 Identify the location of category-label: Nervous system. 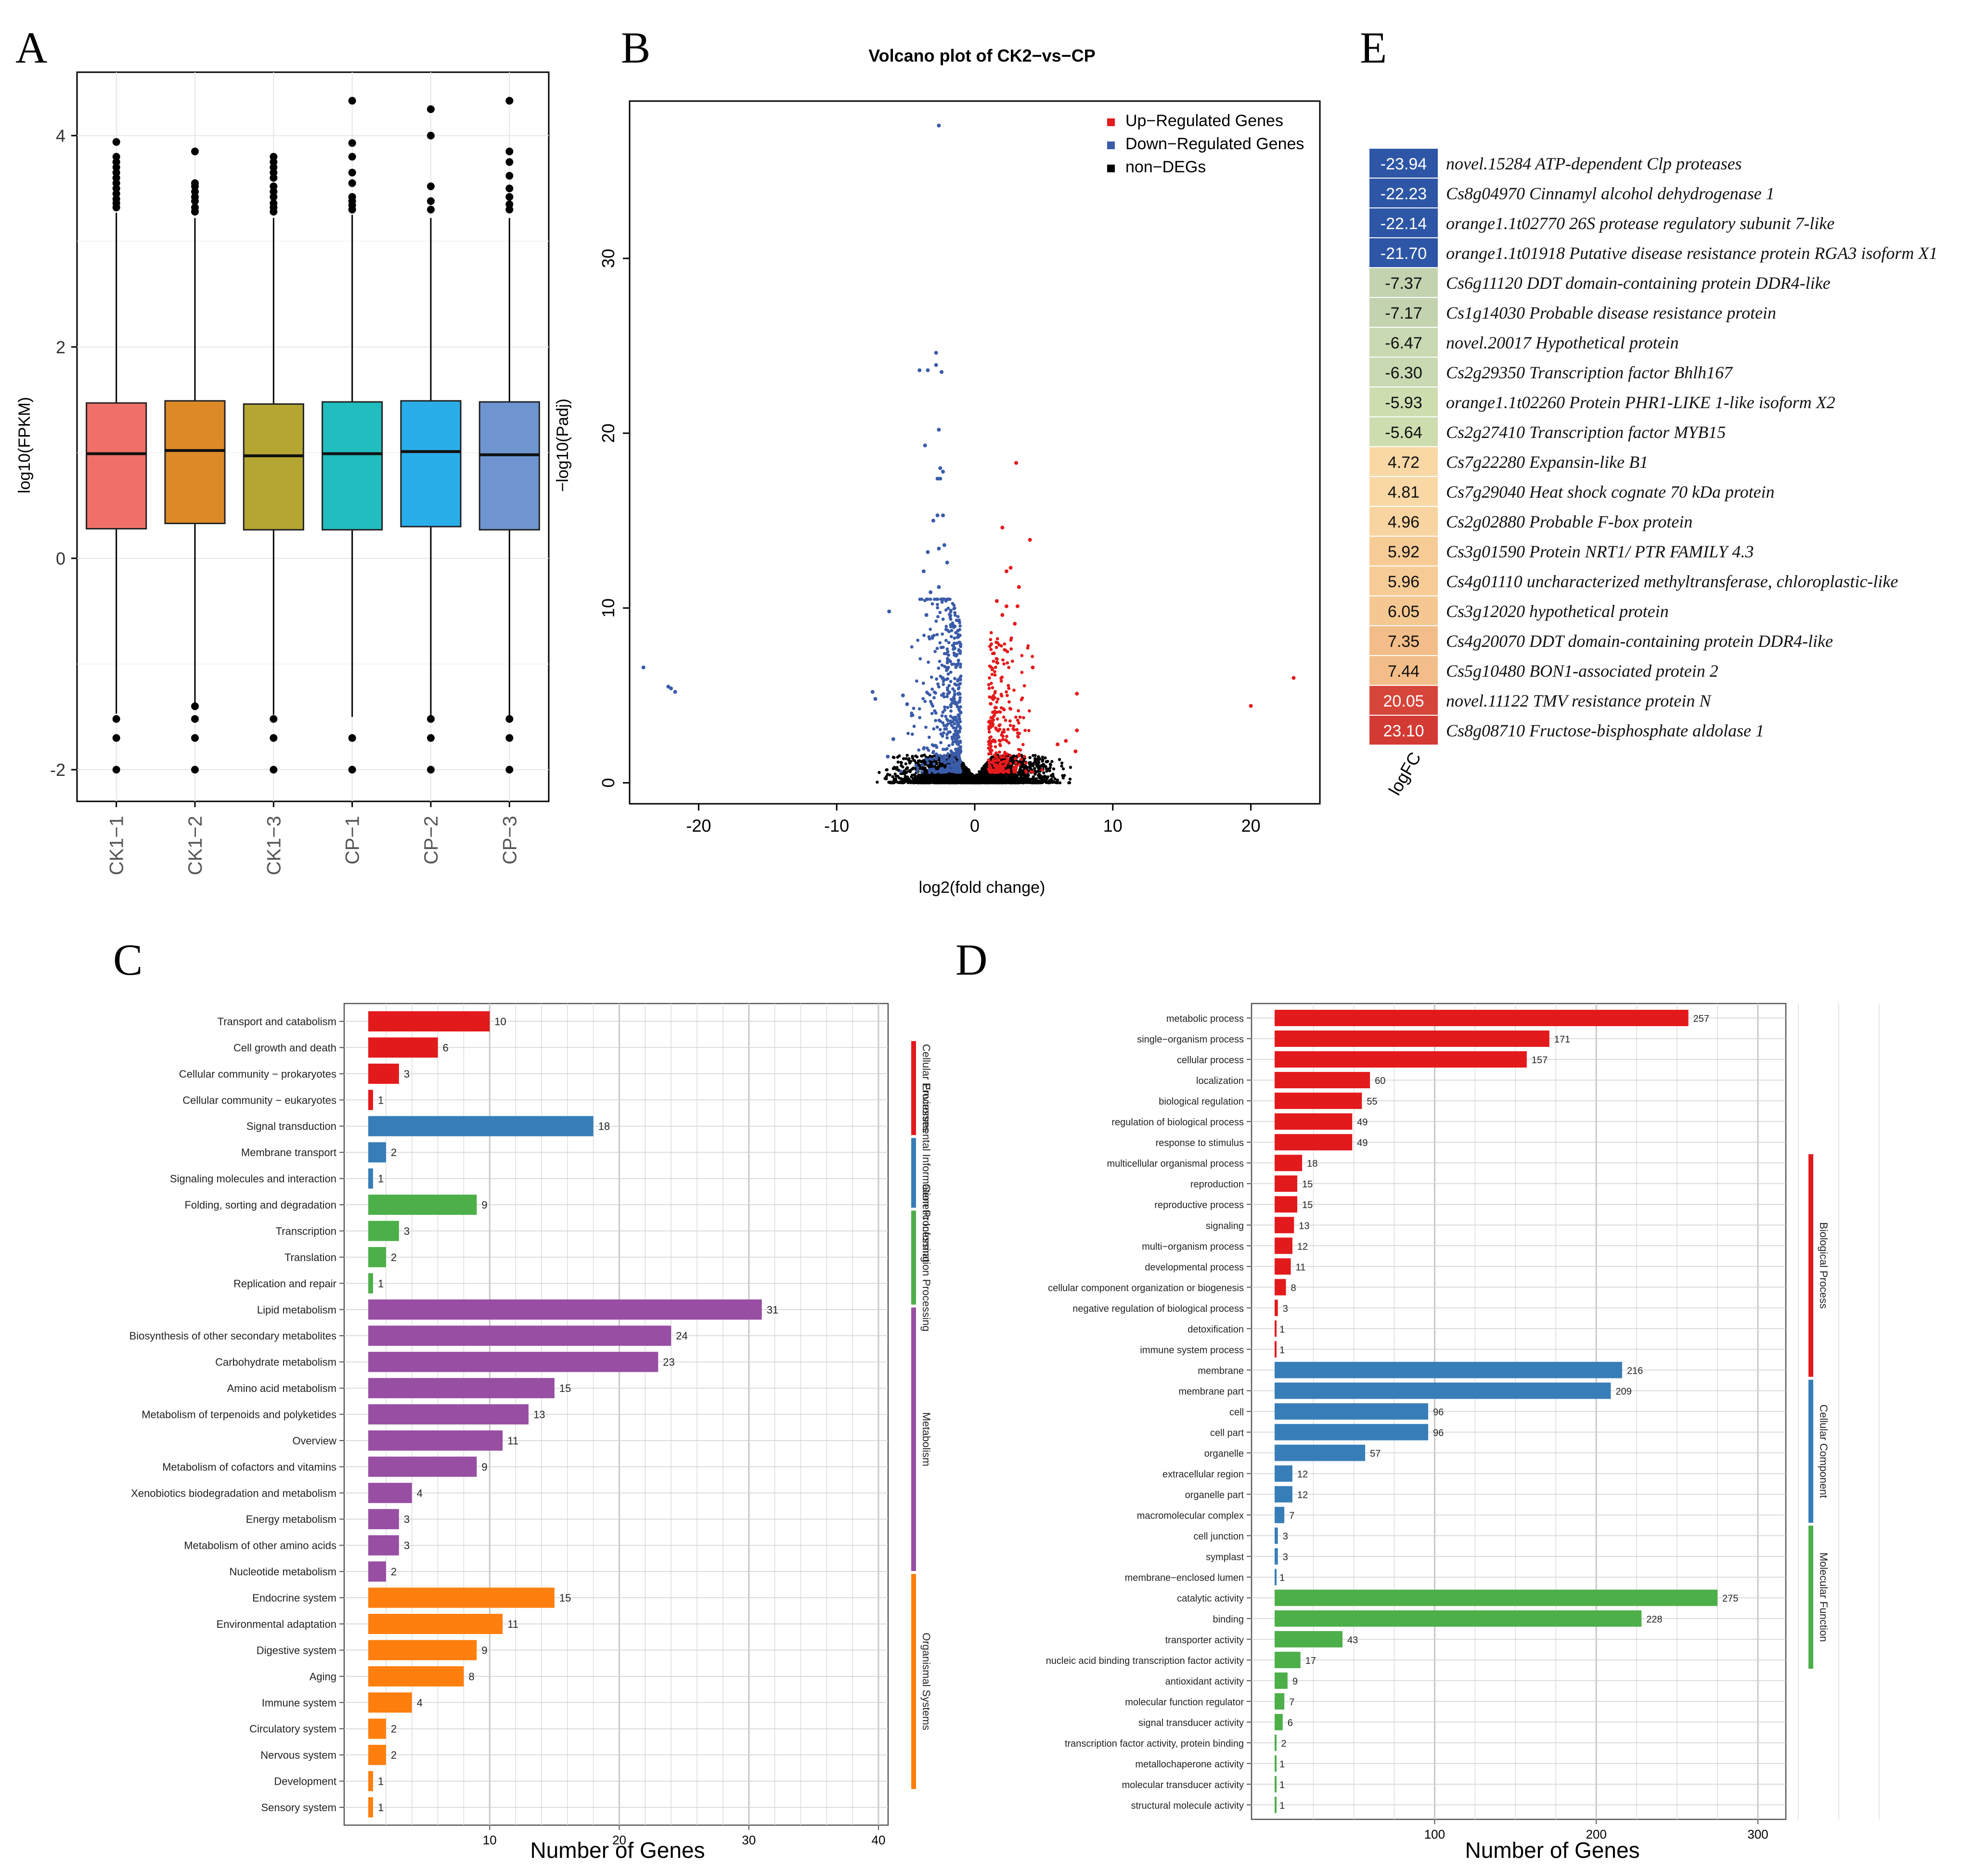
(298, 1755).